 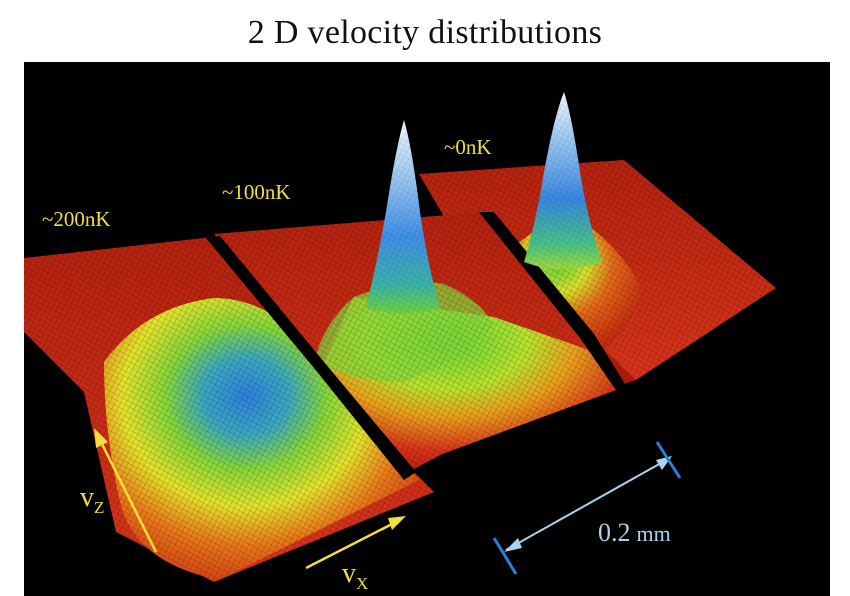 What do you see at coordinates (403, 217) in the screenshot?
I see `peak-100nk` at bounding box center [403, 217].